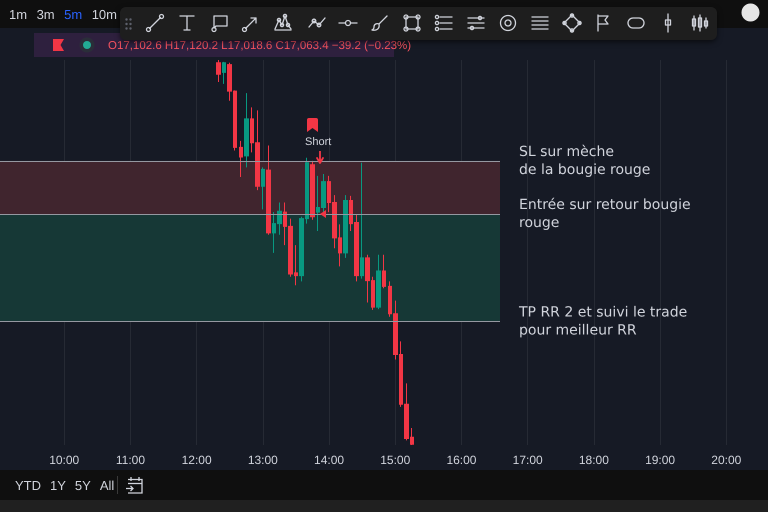  Describe the element at coordinates (329, 460) in the screenshot. I see `x-tick-label: 14:00` at that location.